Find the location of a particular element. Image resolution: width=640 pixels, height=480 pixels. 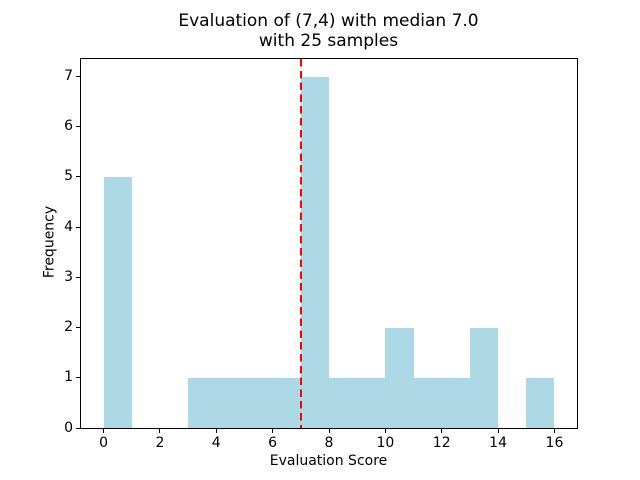

median-line is located at coordinates (301, 243).